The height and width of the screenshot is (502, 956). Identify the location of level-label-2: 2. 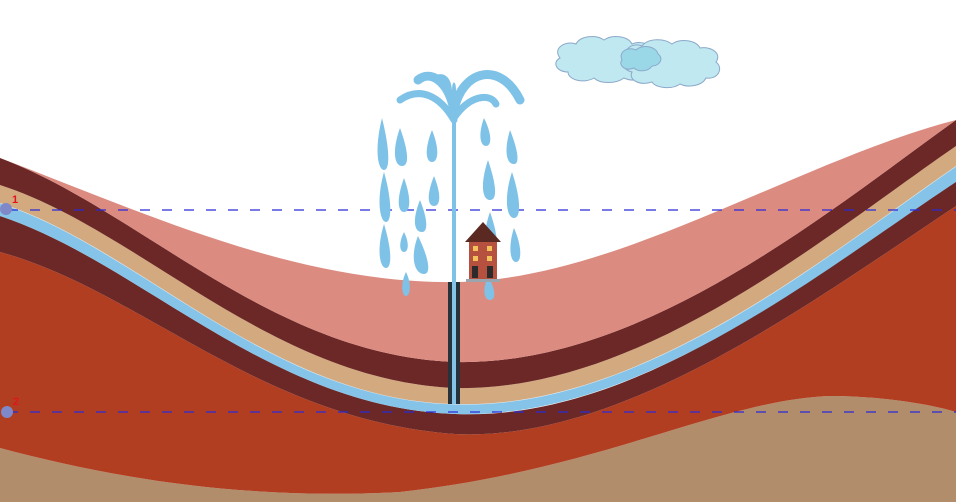
(16, 402).